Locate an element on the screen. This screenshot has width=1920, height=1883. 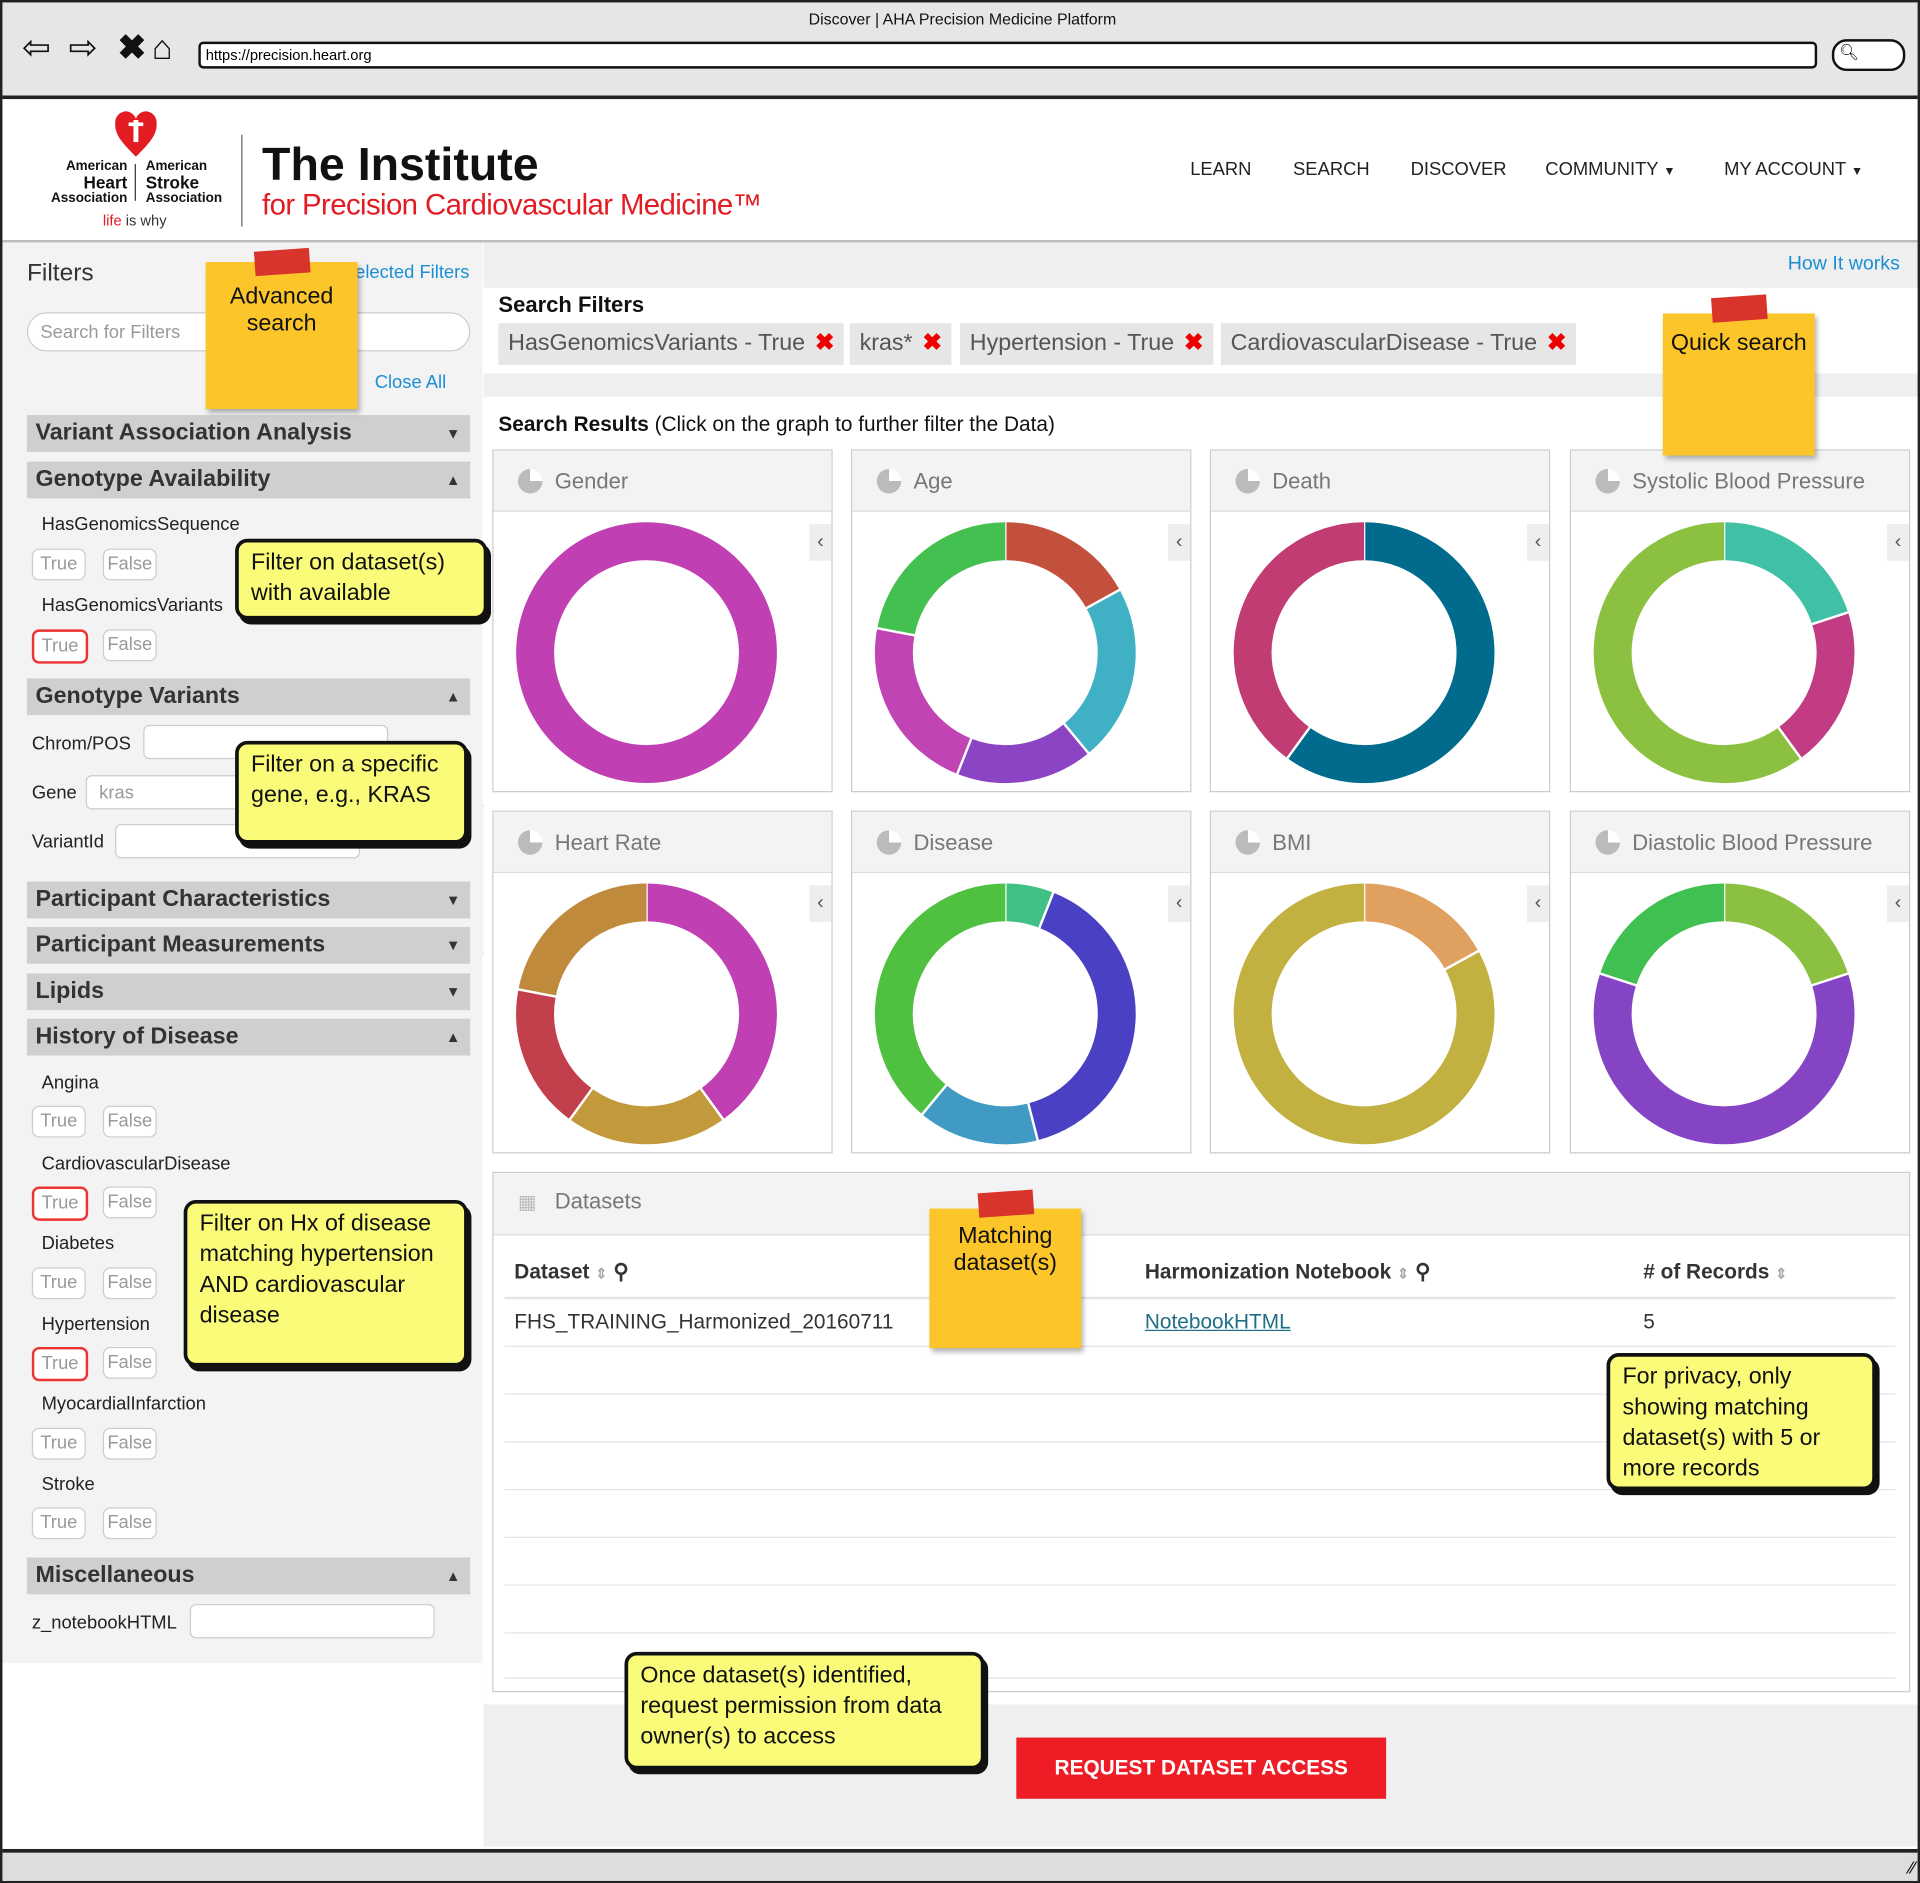
notebook-input is located at coordinates (312, 1621).